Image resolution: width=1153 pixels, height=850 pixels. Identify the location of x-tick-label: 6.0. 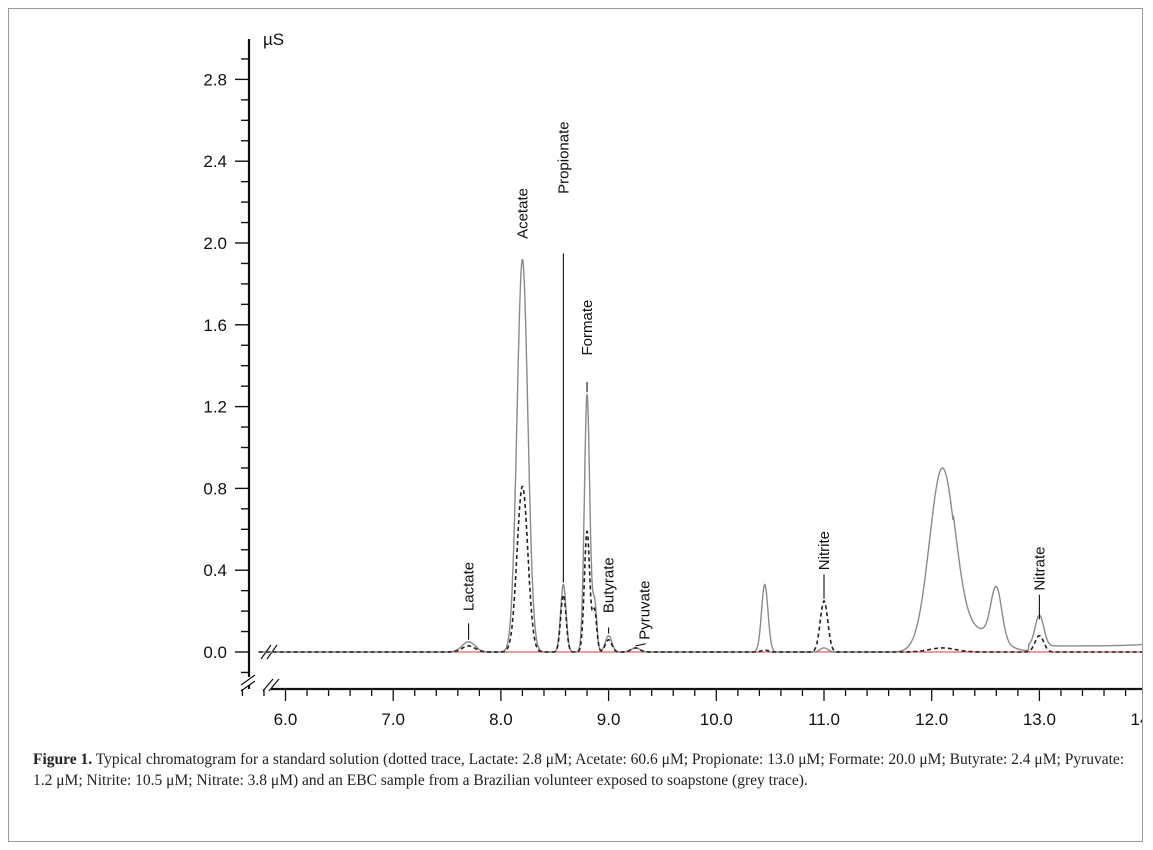
(286, 719).